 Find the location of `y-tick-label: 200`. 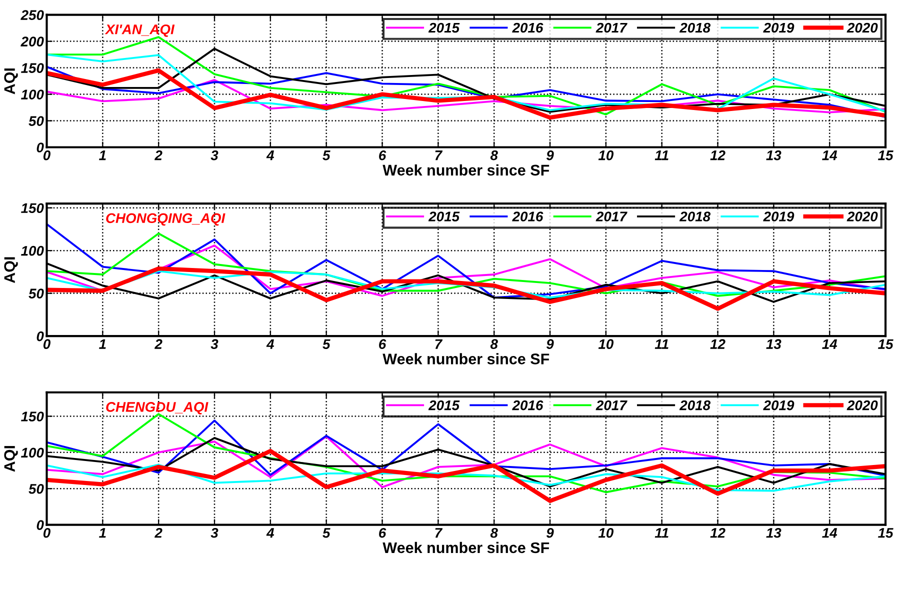

y-tick-label: 200 is located at coordinates (32, 41).